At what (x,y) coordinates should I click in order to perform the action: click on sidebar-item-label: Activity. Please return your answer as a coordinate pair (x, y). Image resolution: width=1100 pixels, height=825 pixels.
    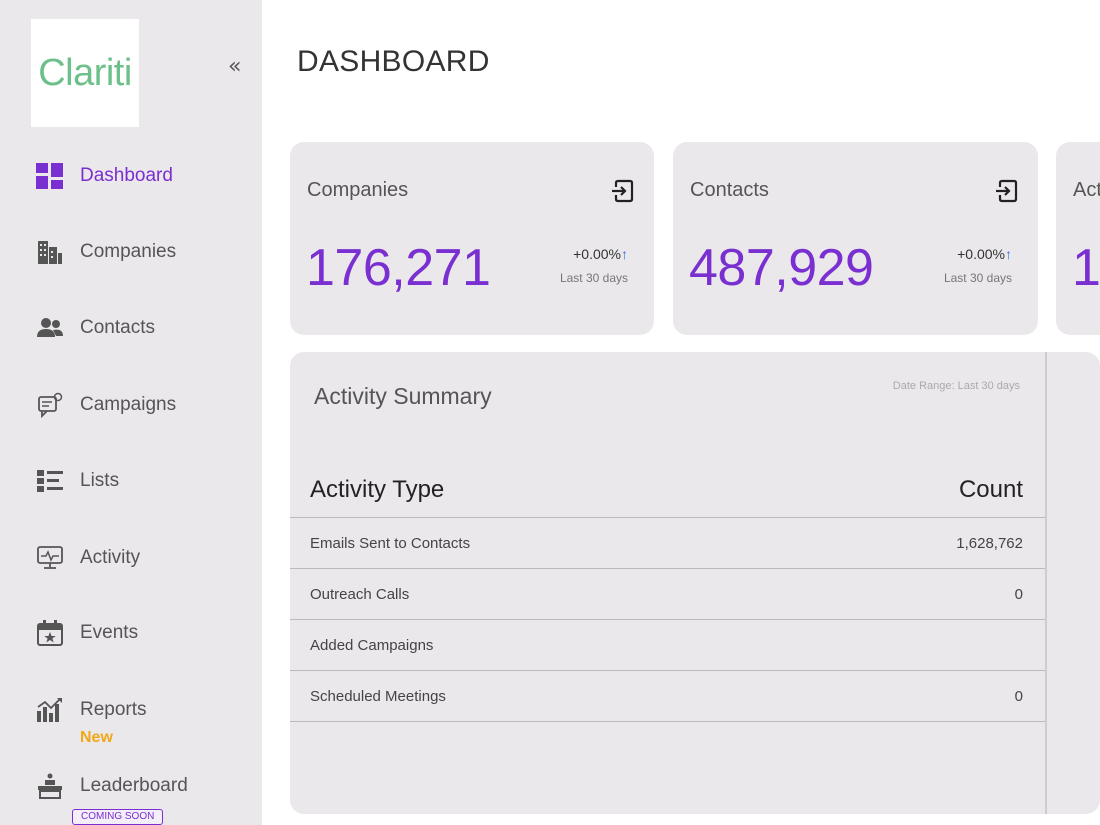
    Looking at the image, I should click on (110, 557).